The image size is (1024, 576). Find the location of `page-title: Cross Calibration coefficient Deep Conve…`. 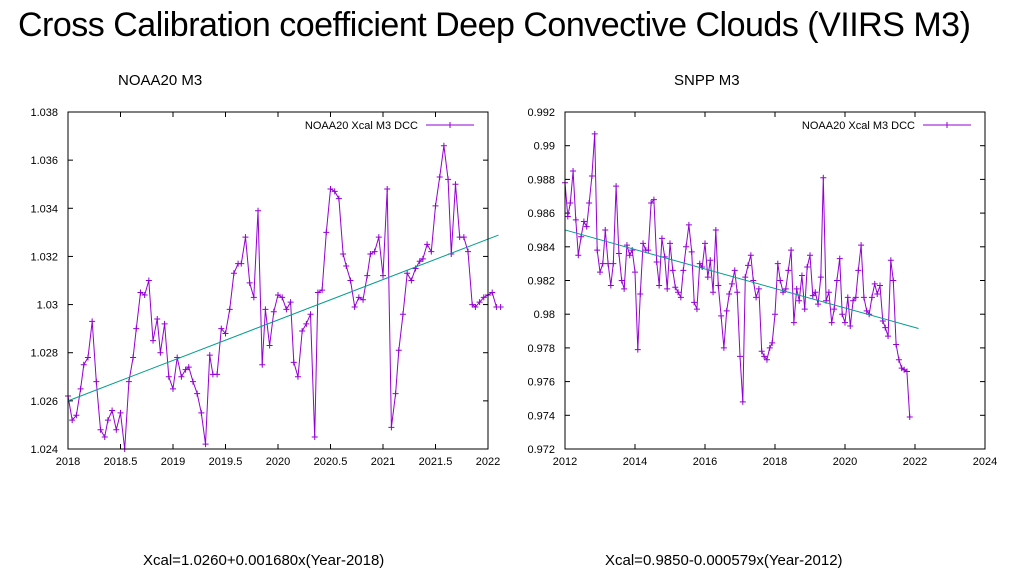

page-title: Cross Calibration coefficient Deep Conve… is located at coordinates (494, 25).